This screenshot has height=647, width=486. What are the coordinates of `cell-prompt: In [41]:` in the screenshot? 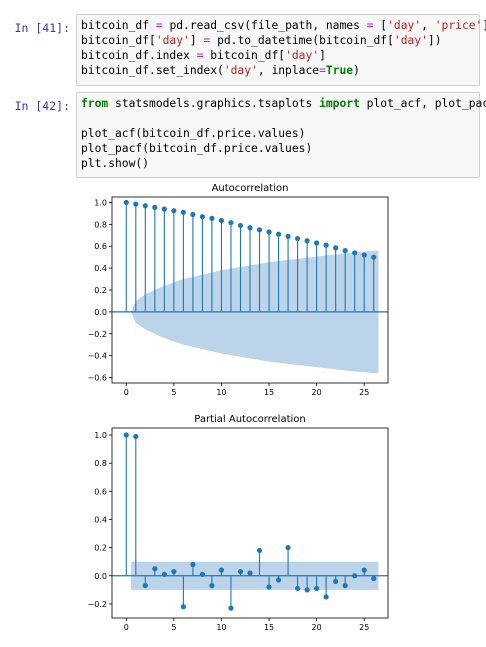 It's located at (42, 28).